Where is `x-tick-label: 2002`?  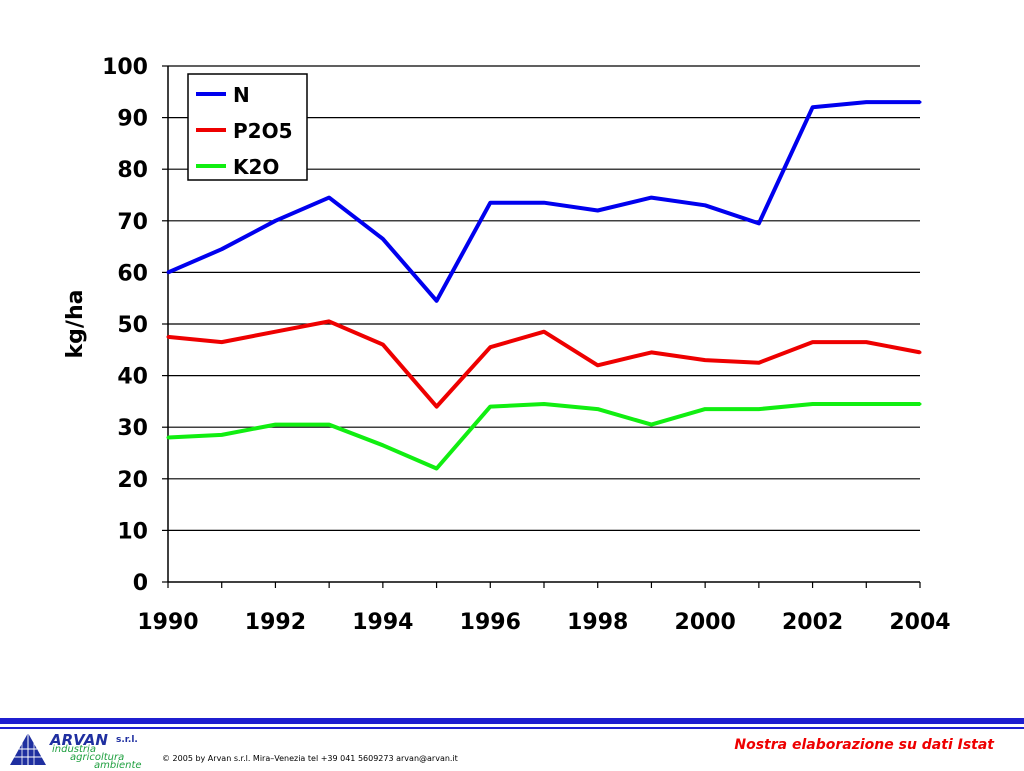 x-tick-label: 2002 is located at coordinates (812, 622).